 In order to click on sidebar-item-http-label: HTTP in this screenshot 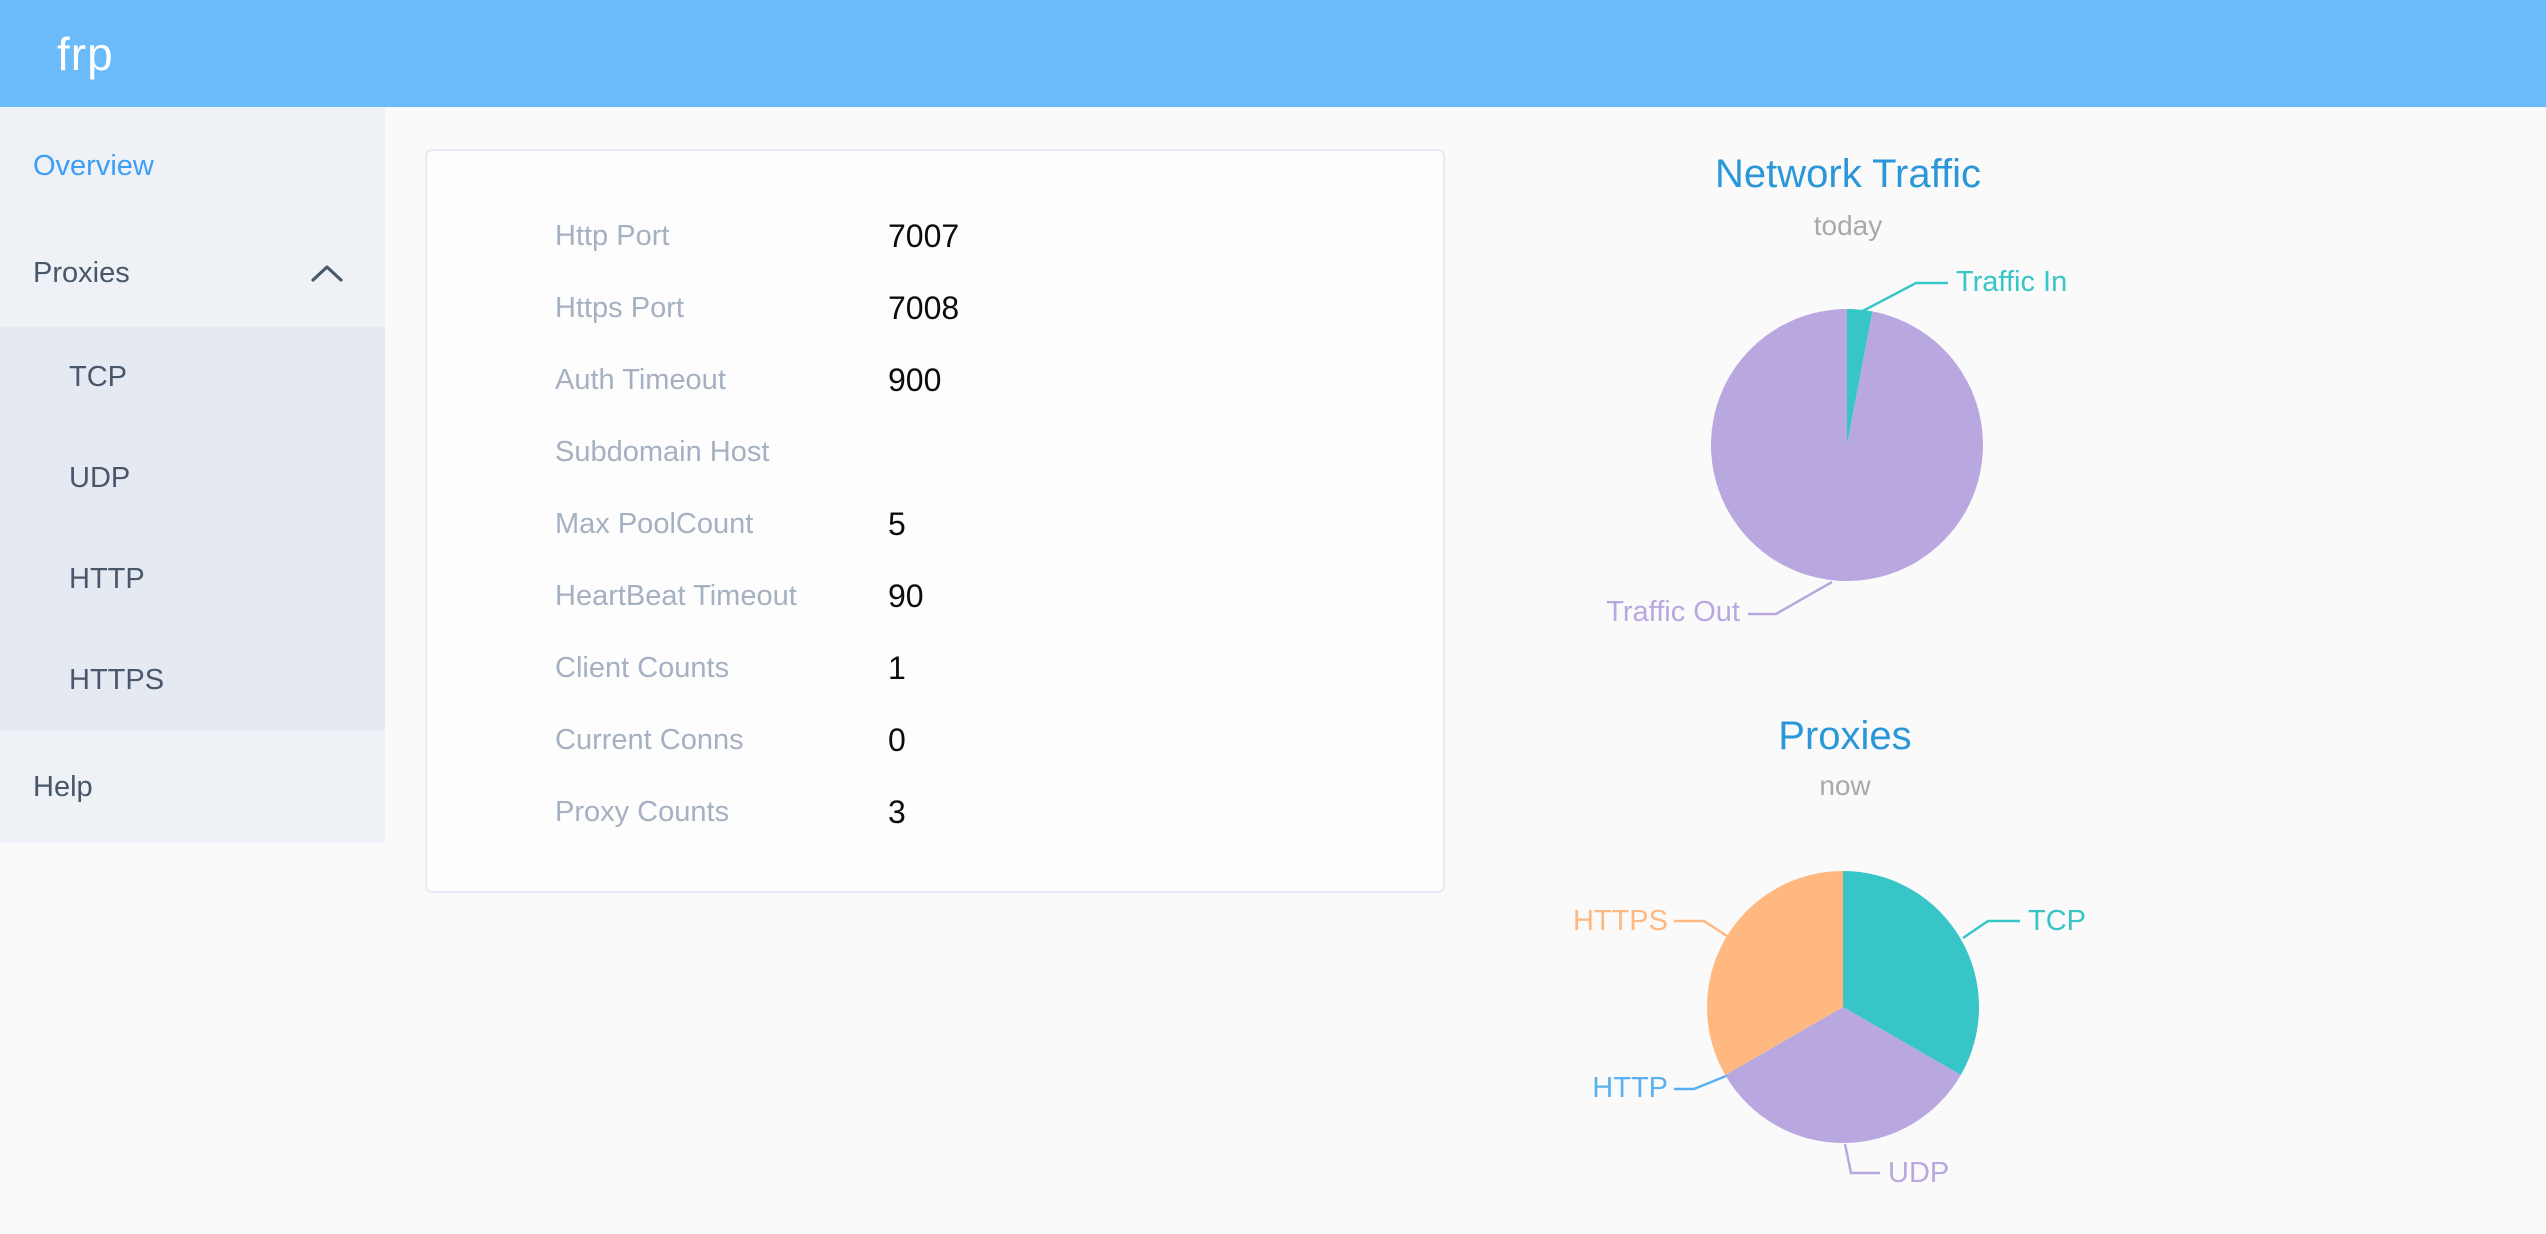, I will do `click(107, 579)`.